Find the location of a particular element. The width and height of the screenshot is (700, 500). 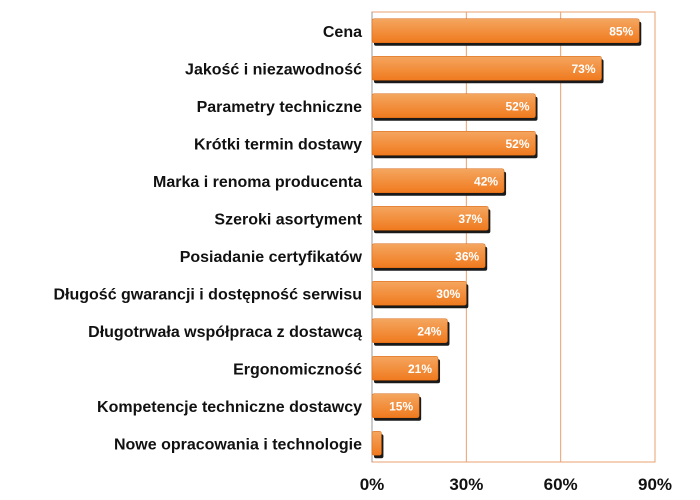

data-label: 36% is located at coordinates (467, 256).